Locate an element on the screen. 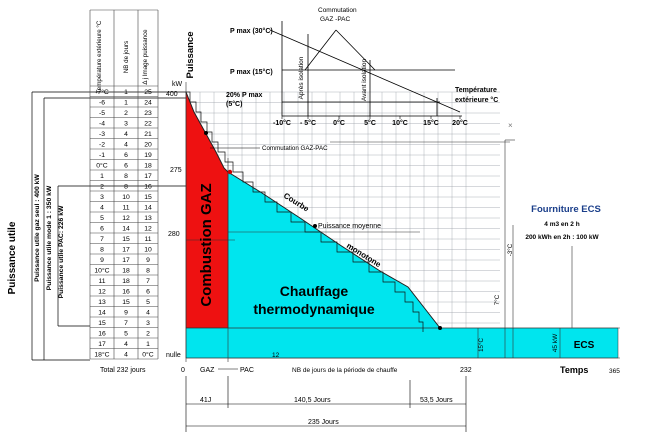  inset-p20b: (5°C) is located at coordinates (234, 104).